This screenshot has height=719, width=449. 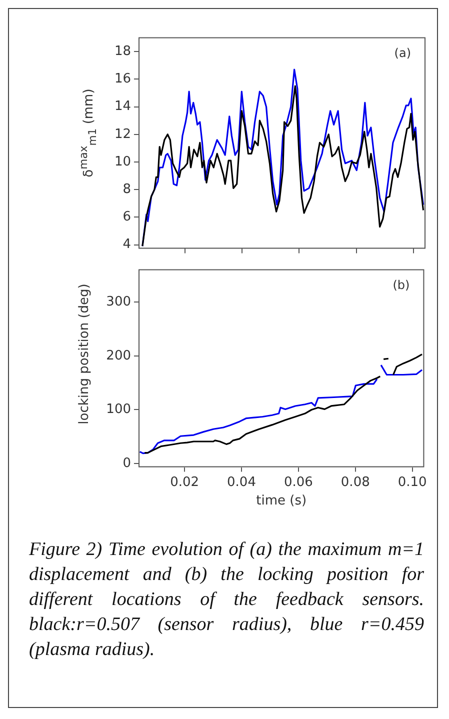 I want to click on x-tick-label: 0.08, so click(x=355, y=482).